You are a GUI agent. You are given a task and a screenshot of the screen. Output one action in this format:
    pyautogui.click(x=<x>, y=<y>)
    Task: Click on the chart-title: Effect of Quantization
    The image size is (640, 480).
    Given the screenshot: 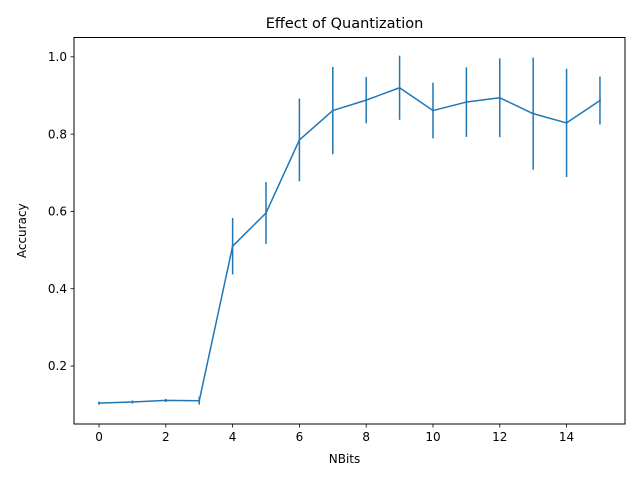 What is the action you would take?
    pyautogui.click(x=345, y=24)
    